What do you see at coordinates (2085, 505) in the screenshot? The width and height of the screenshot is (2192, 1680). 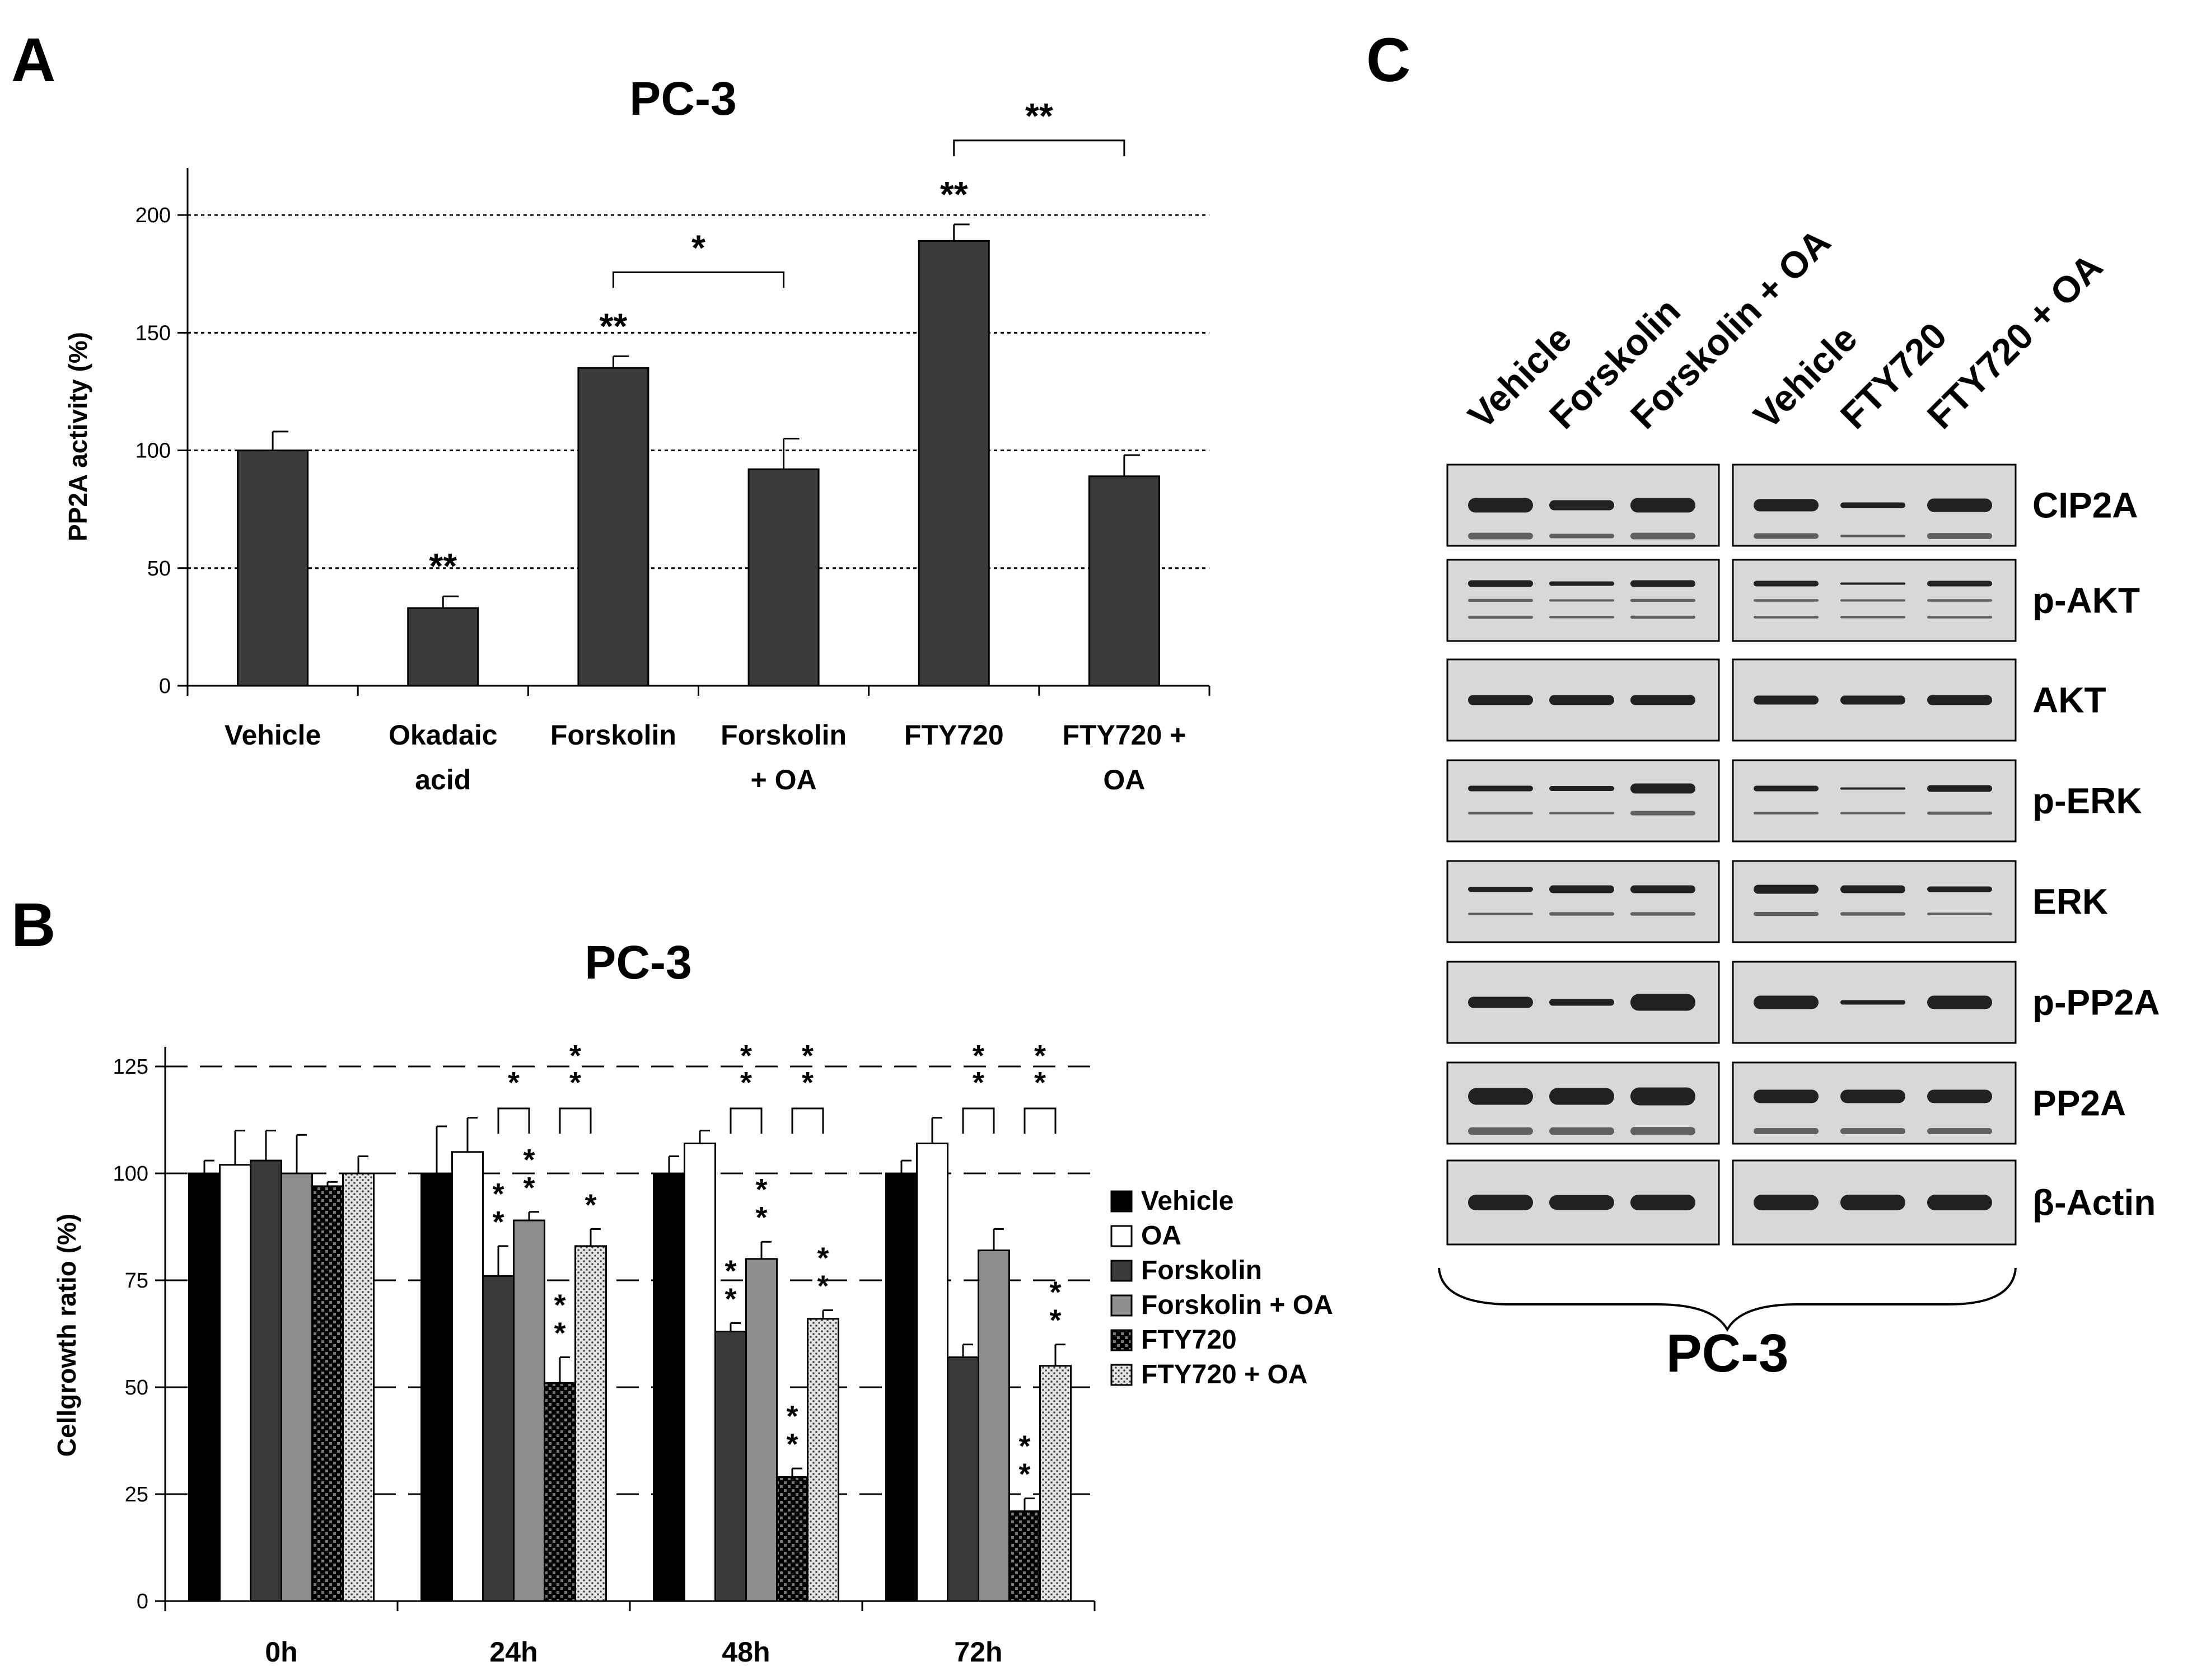 I see `protein-label: CIP2A` at bounding box center [2085, 505].